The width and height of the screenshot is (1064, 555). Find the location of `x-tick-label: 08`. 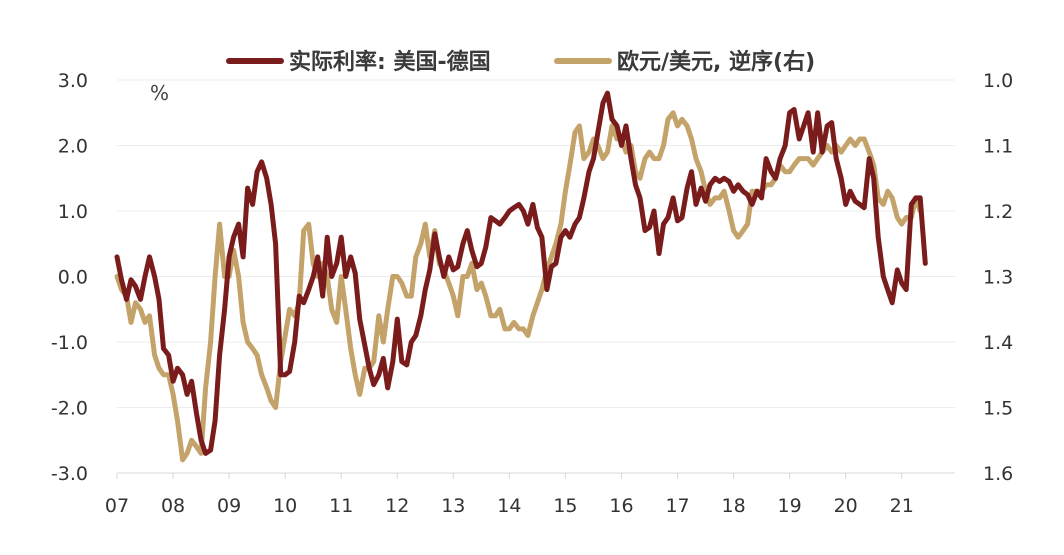

x-tick-label: 08 is located at coordinates (173, 506).